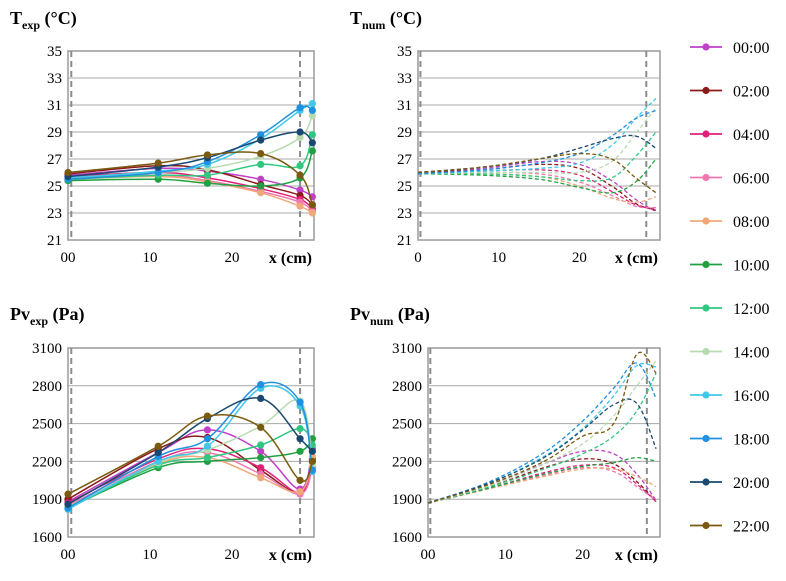 The image size is (786, 581). I want to click on y-tick-label: 3100, so click(47, 349).